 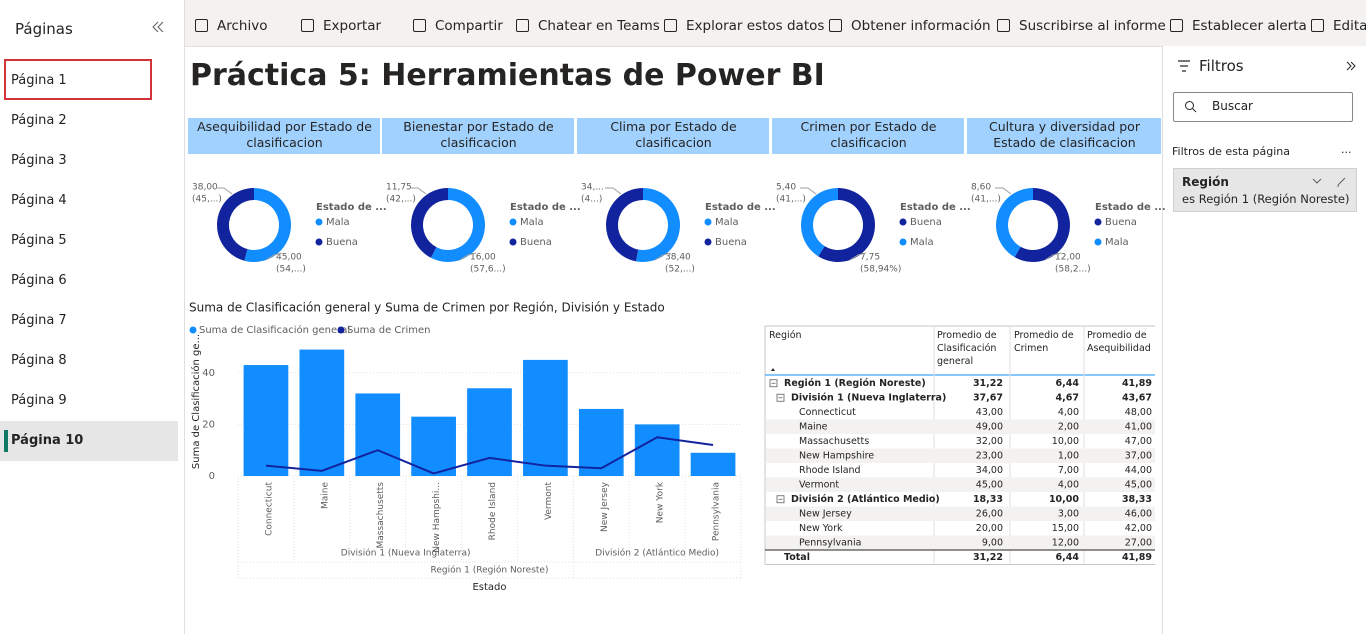 I want to click on filter-card: Región es Región 1 (Región Noreste), so click(x=1265, y=190).